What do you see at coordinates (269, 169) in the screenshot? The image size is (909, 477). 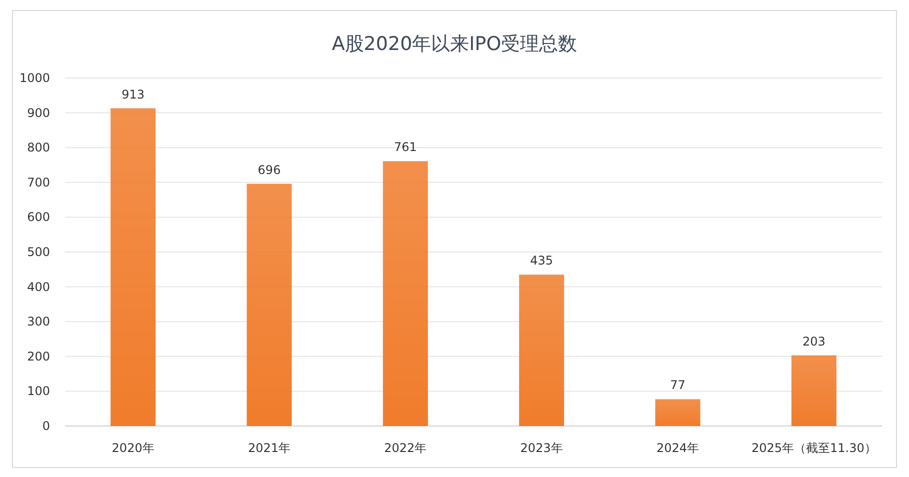 I see `data-label: 696` at bounding box center [269, 169].